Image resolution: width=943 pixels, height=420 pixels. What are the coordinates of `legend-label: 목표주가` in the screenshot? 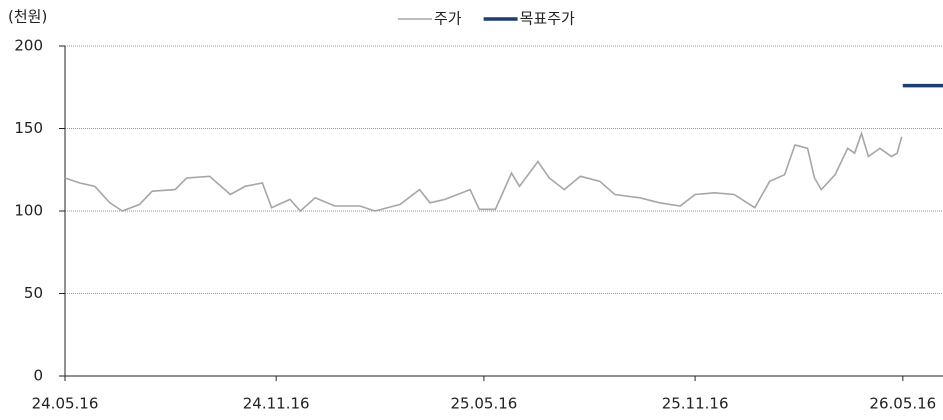 It's located at (547, 19).